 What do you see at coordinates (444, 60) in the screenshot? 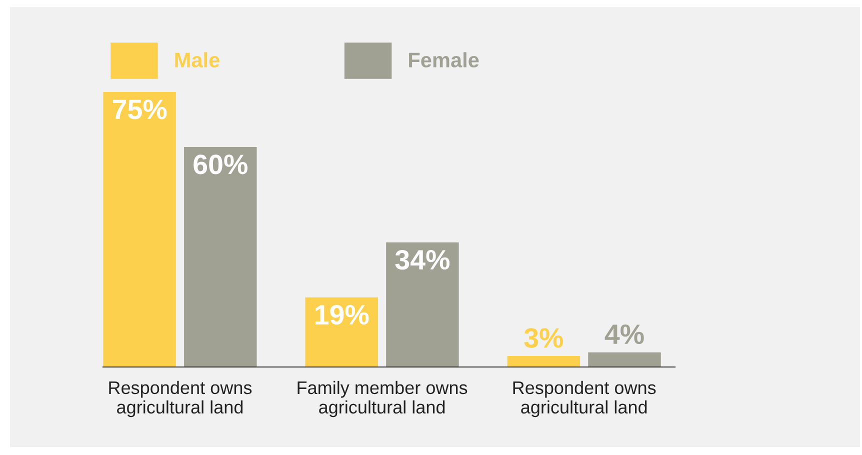
I see `legend-label: Female` at bounding box center [444, 60].